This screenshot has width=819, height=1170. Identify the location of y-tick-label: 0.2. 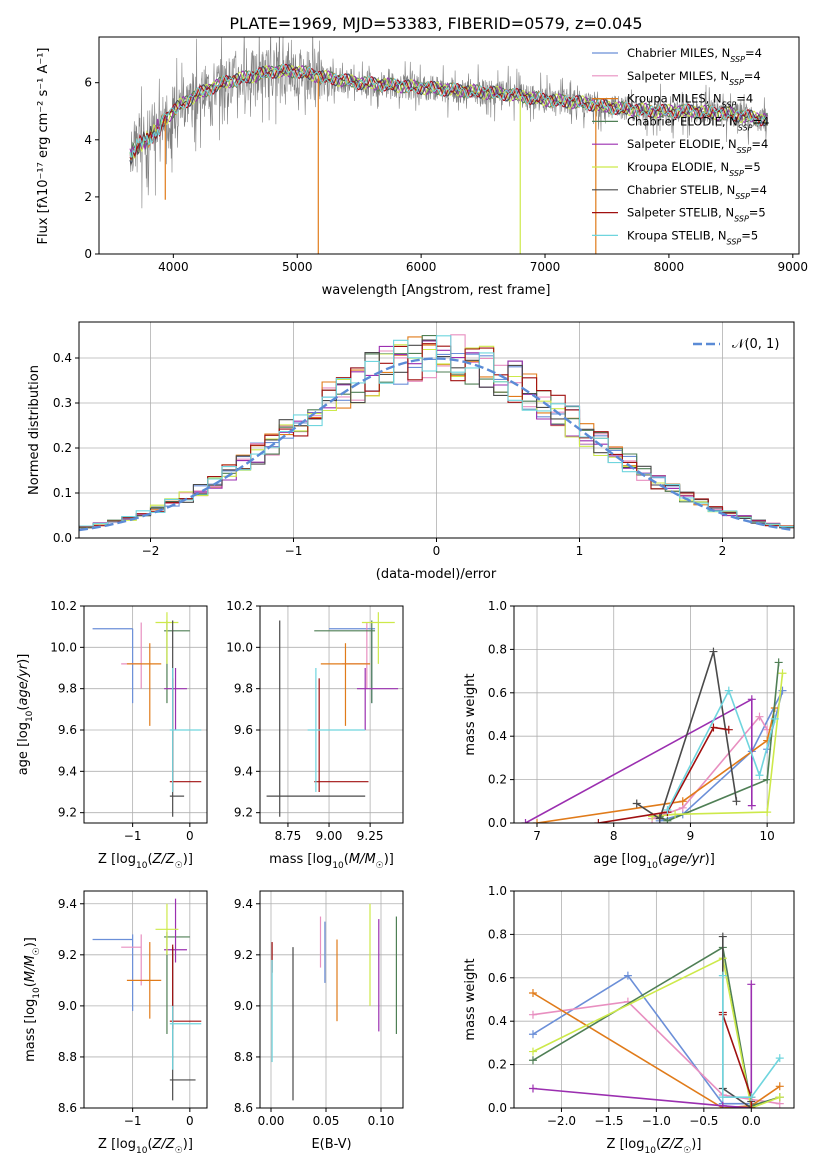
(62, 448).